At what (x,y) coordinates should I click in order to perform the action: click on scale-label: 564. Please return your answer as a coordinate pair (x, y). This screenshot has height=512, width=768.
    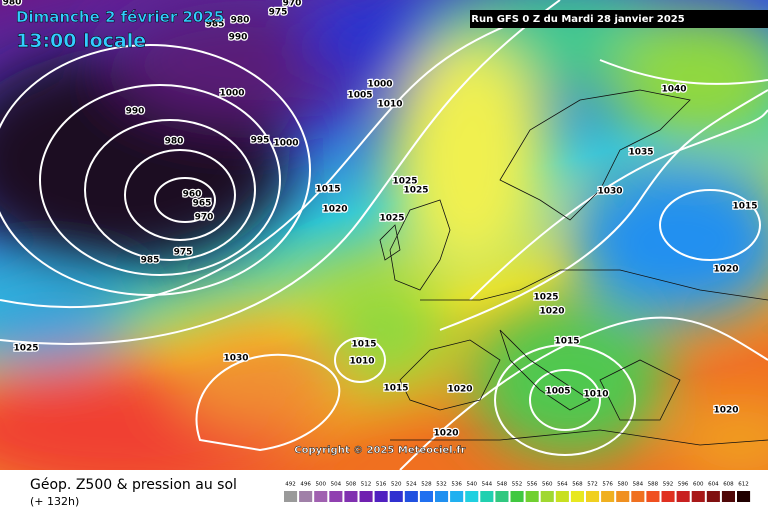
    Looking at the image, I should click on (562, 485).